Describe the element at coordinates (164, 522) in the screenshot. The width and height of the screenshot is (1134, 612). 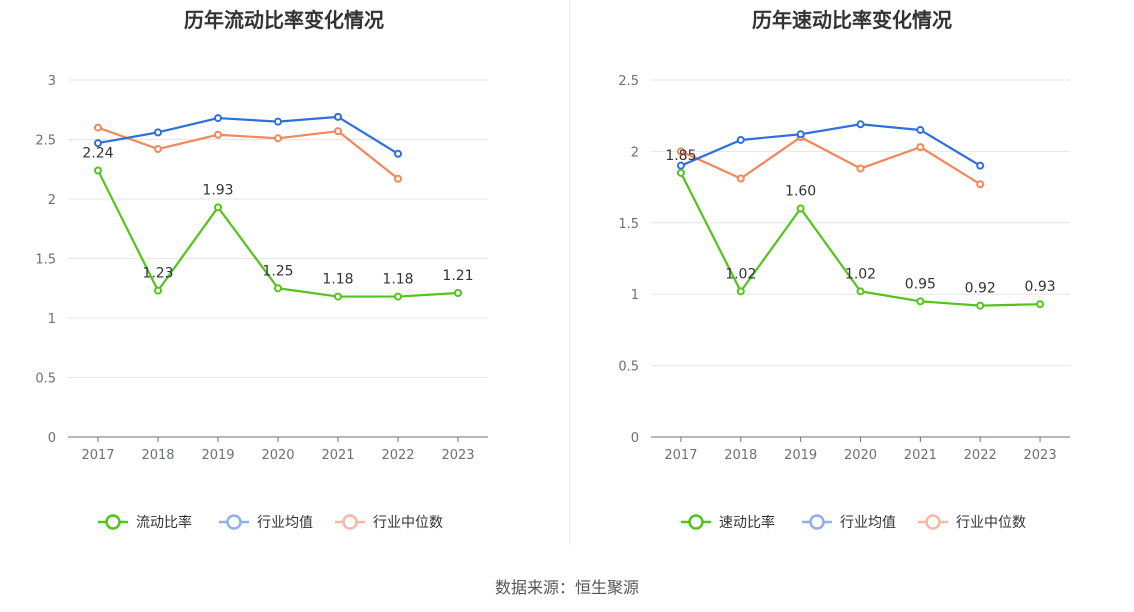
I see `legend-label: 流动比率` at that location.